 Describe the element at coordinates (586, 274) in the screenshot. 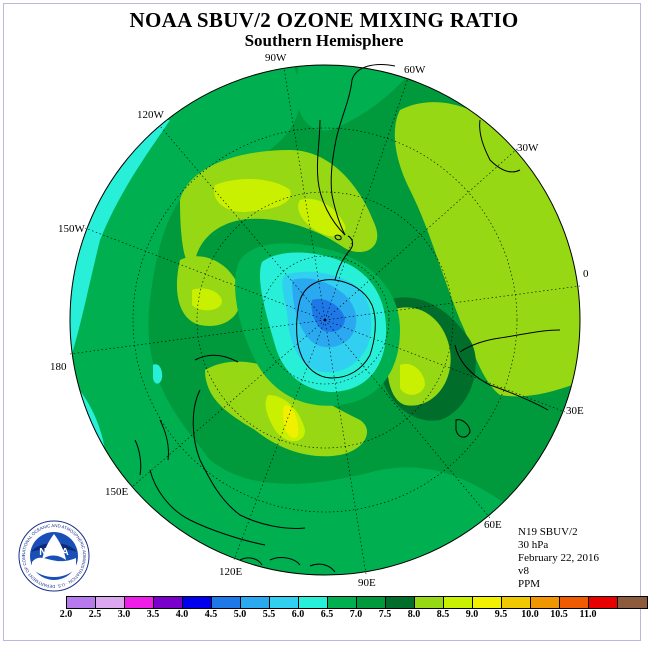

I see `lon-label-0: 0` at that location.